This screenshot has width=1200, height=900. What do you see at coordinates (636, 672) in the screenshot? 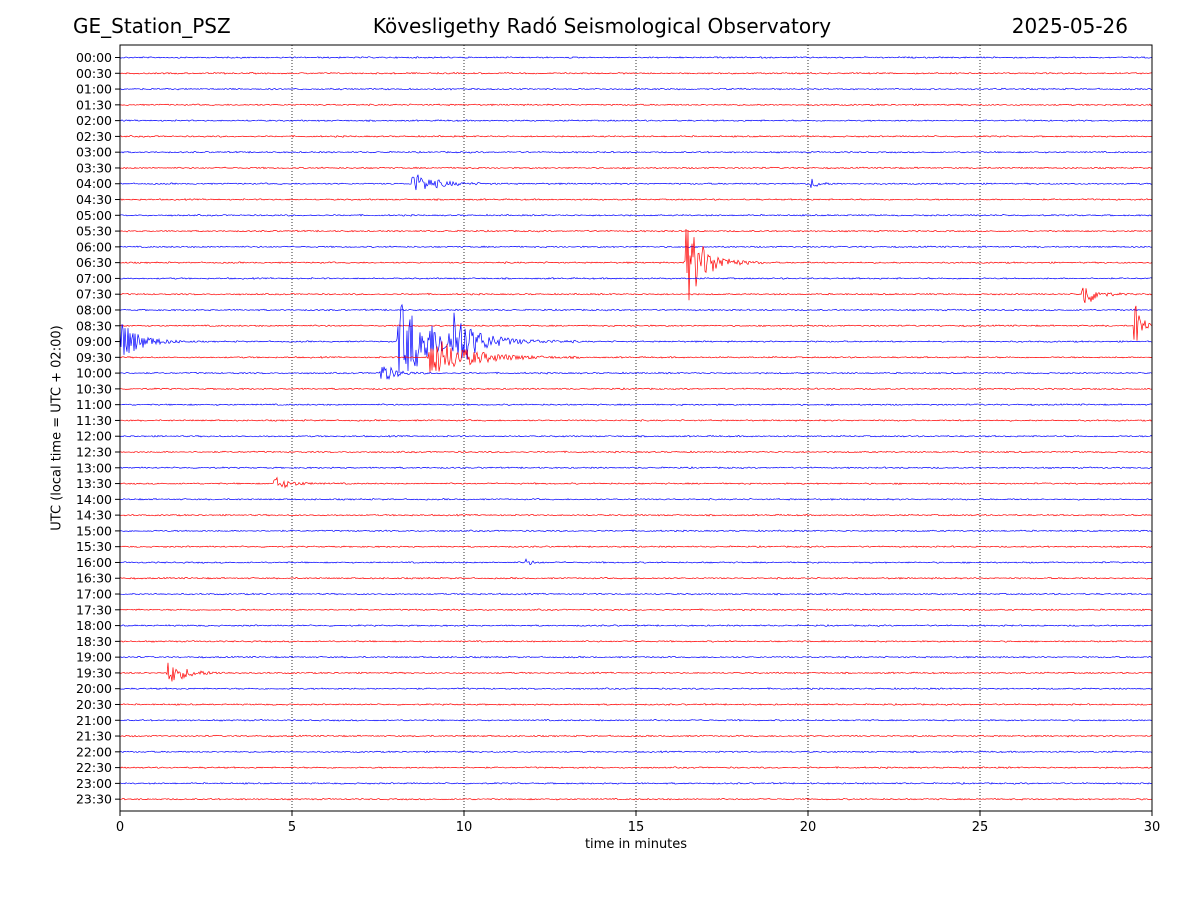
I see `trace-1930` at bounding box center [636, 672].